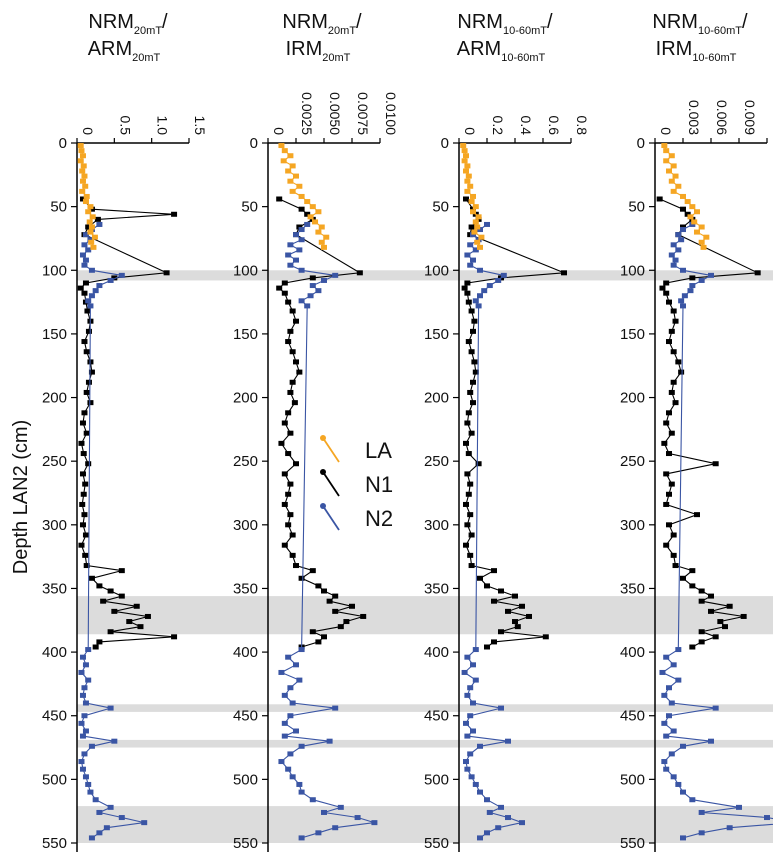 This screenshot has width=773, height=854. What do you see at coordinates (323, 472) in the screenshot?
I see `legend-marker` at bounding box center [323, 472].